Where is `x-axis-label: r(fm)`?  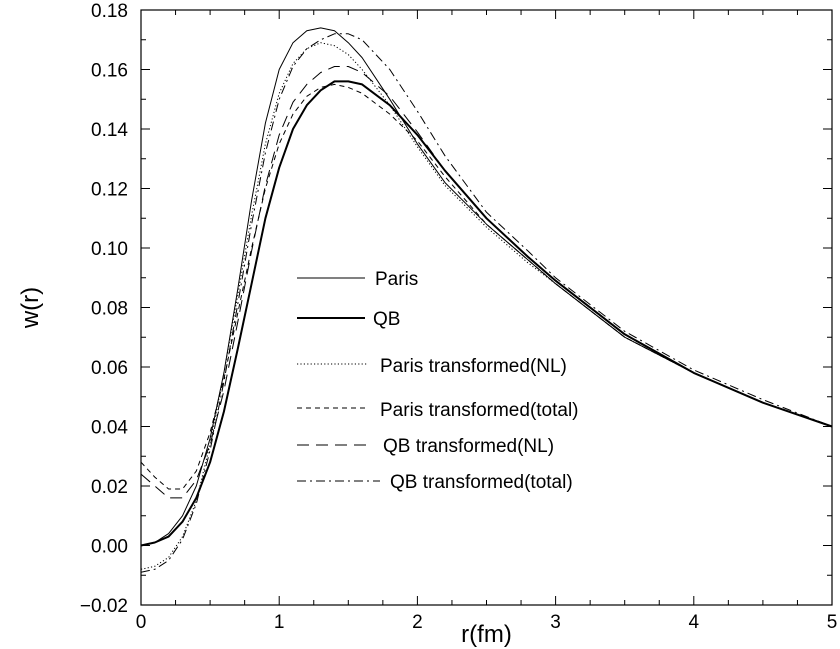
x-axis-label: r(fm) is located at coordinates (486, 634).